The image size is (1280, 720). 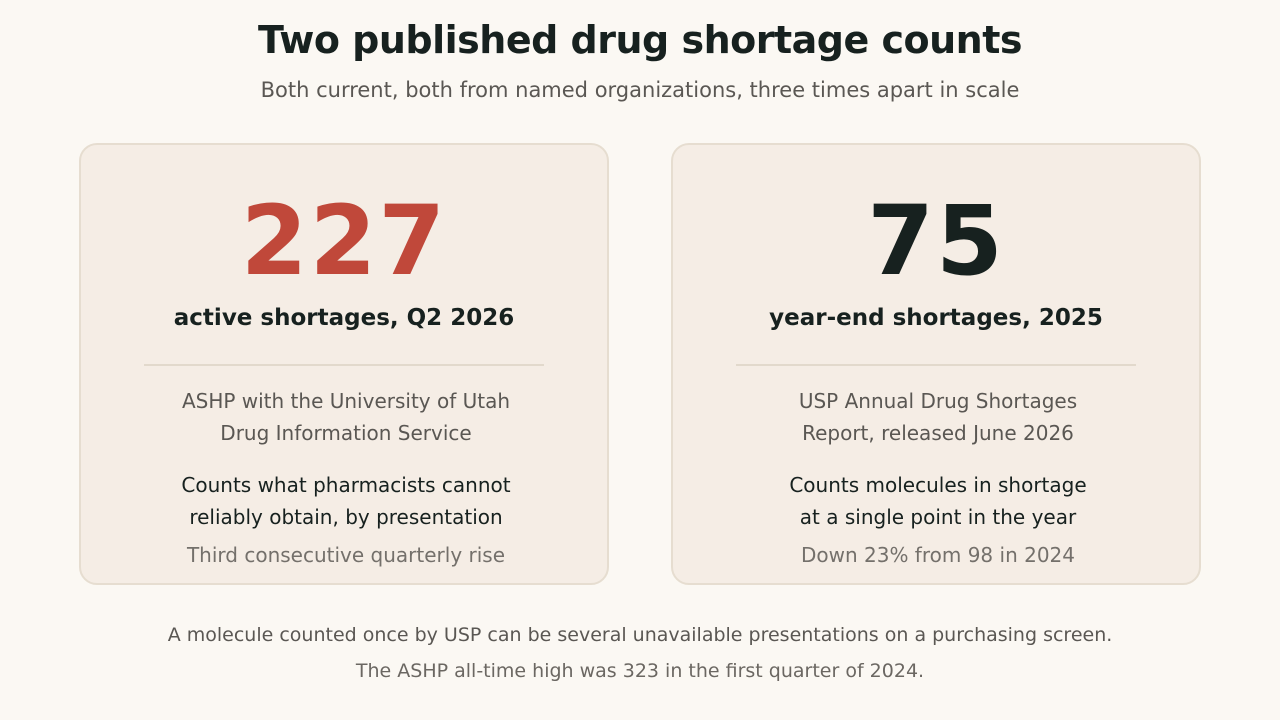 What do you see at coordinates (936, 318) in the screenshot?
I see `usp-count-label: year-end shortages, 2025` at bounding box center [936, 318].